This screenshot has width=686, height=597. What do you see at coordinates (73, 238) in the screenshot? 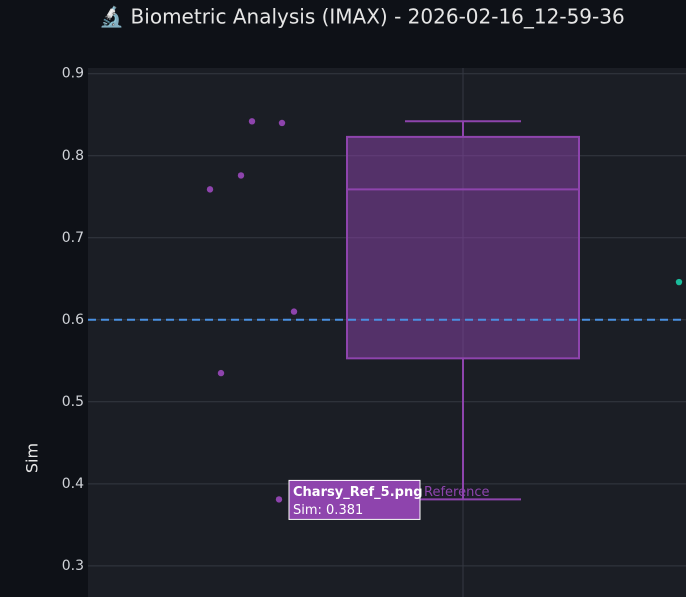
I see `y-tick-label: 0.7` at bounding box center [73, 238].